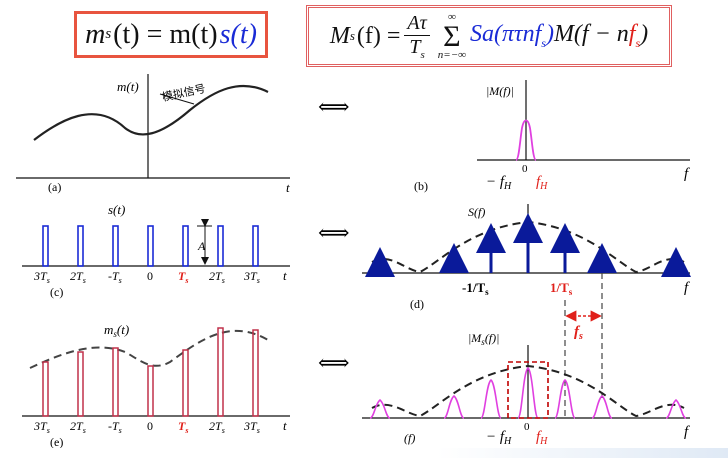 This screenshot has width=728, height=458. I want to click on sampled-spectrum-envelope, so click(528, 391).